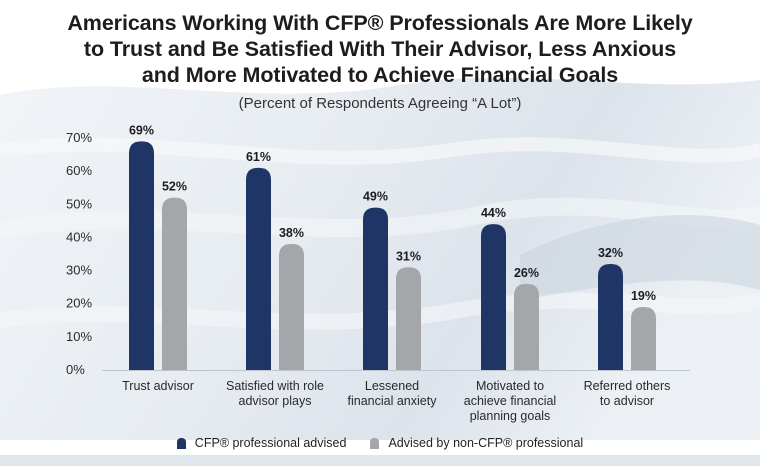  Describe the element at coordinates (258, 157) in the screenshot. I see `data-label-cfp: 61%` at that location.